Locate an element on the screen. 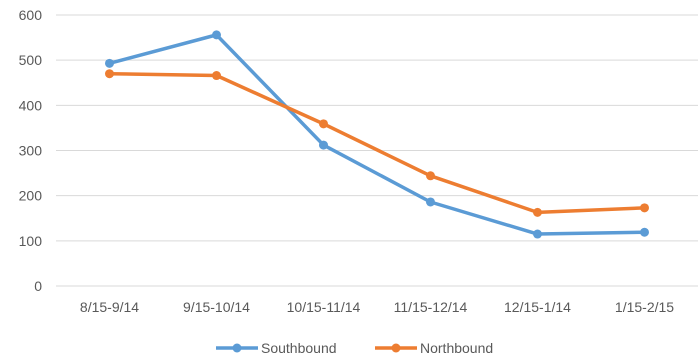 This screenshot has width=698, height=358. legend-item: Northbound is located at coordinates (434, 348).